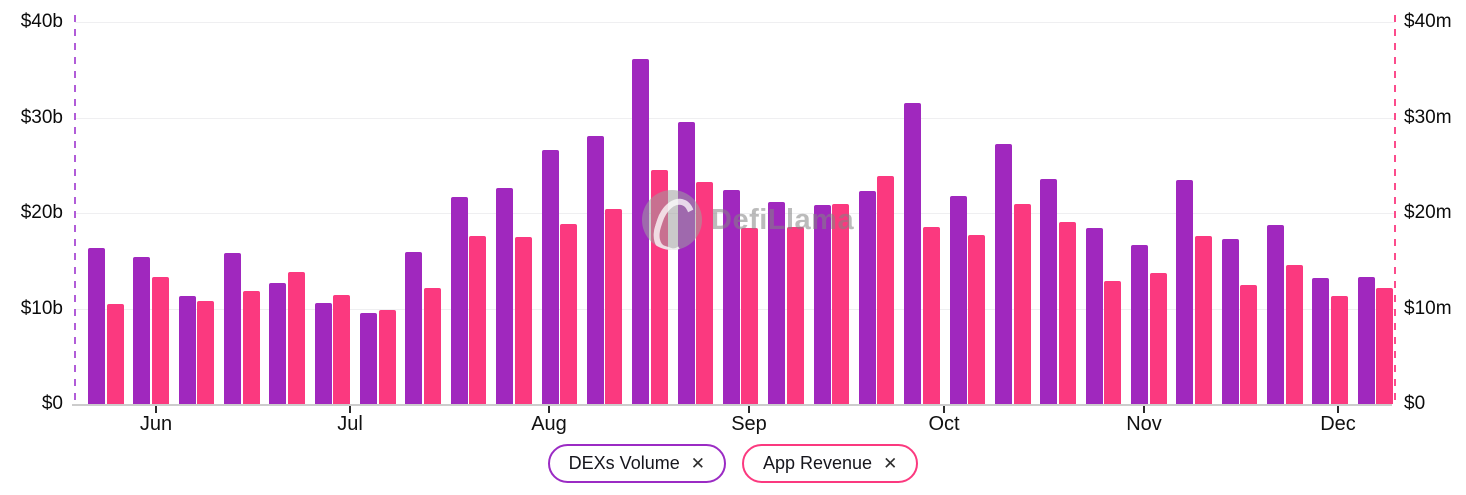  What do you see at coordinates (75, 209) in the screenshot?
I see `left-axis-dashed-guide` at bounding box center [75, 209].